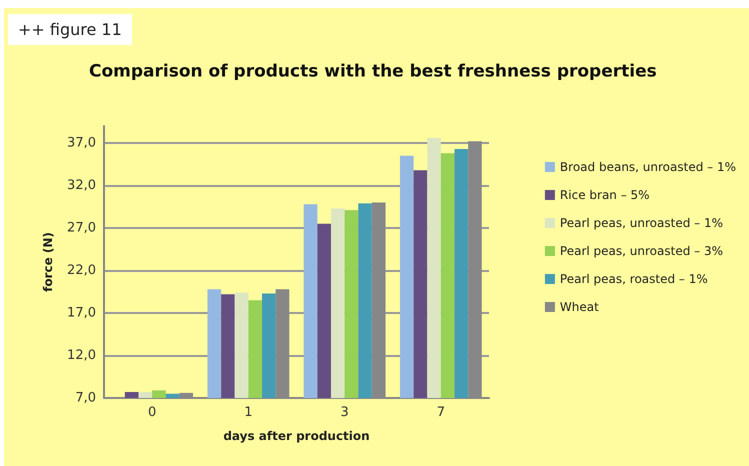  Describe the element at coordinates (344, 412) in the screenshot. I see `x-tick-label: 3` at that location.